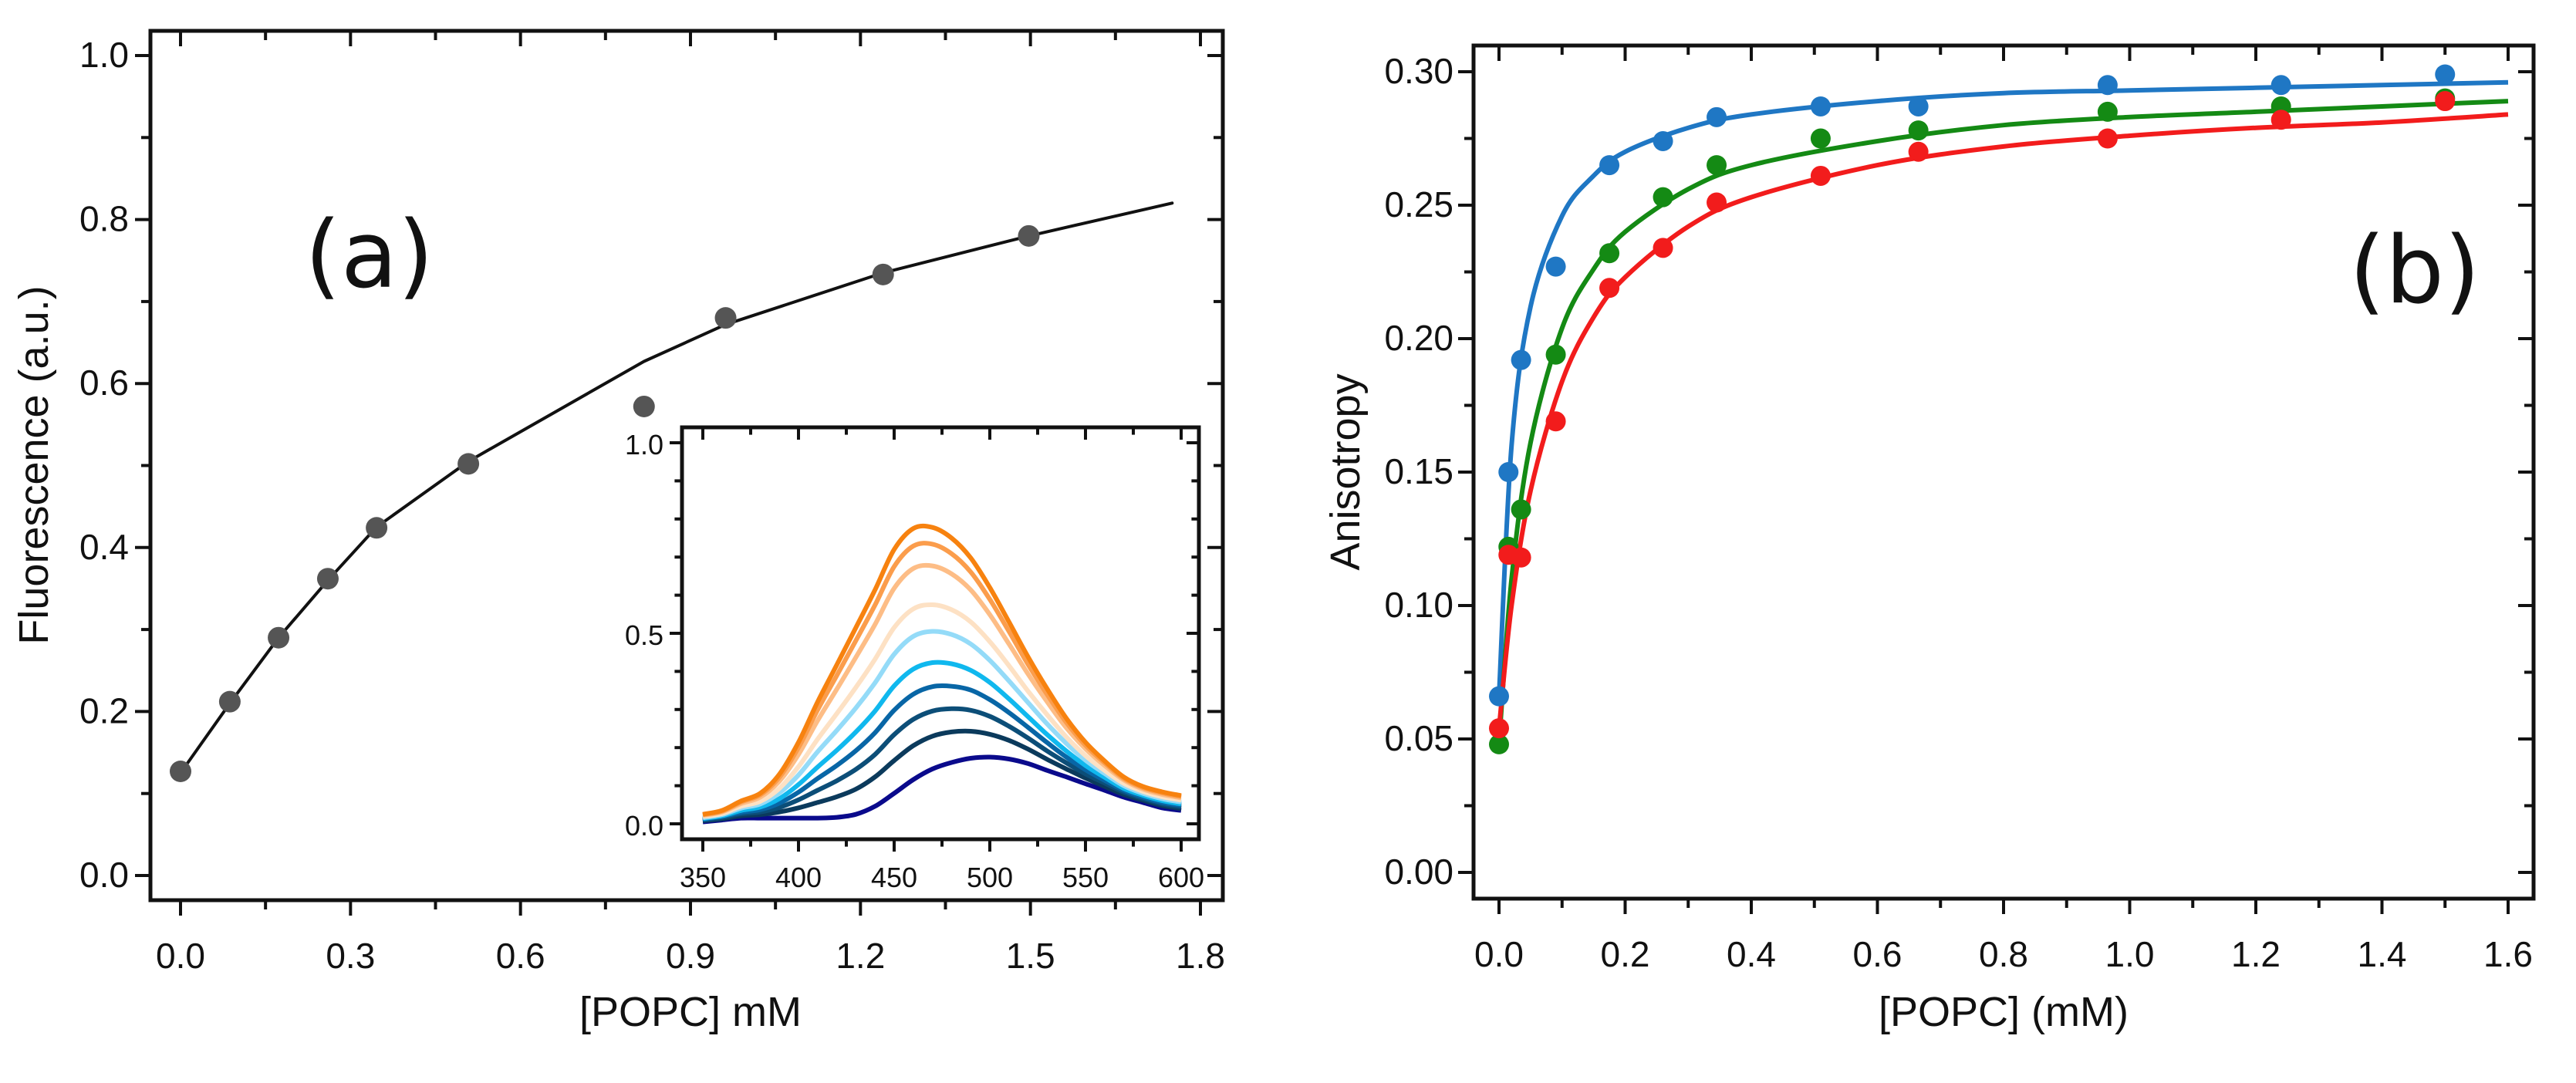  What do you see at coordinates (644, 445) in the screenshot?
I see `inset-y-tick-label: 1.0` at bounding box center [644, 445].